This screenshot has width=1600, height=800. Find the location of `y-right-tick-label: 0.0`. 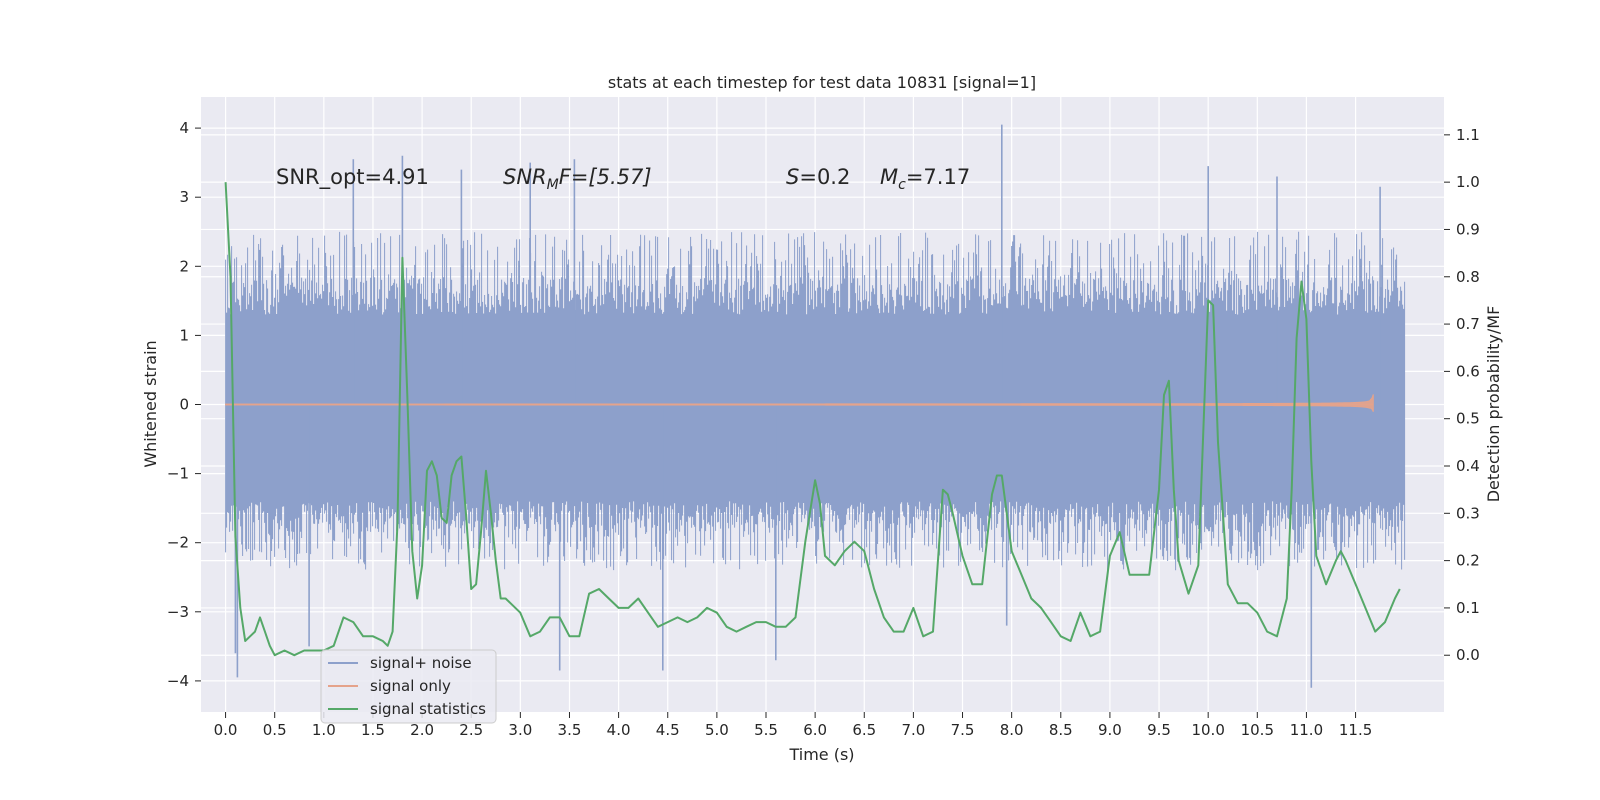

y-right-tick-label: 0.0 is located at coordinates (1468, 655).